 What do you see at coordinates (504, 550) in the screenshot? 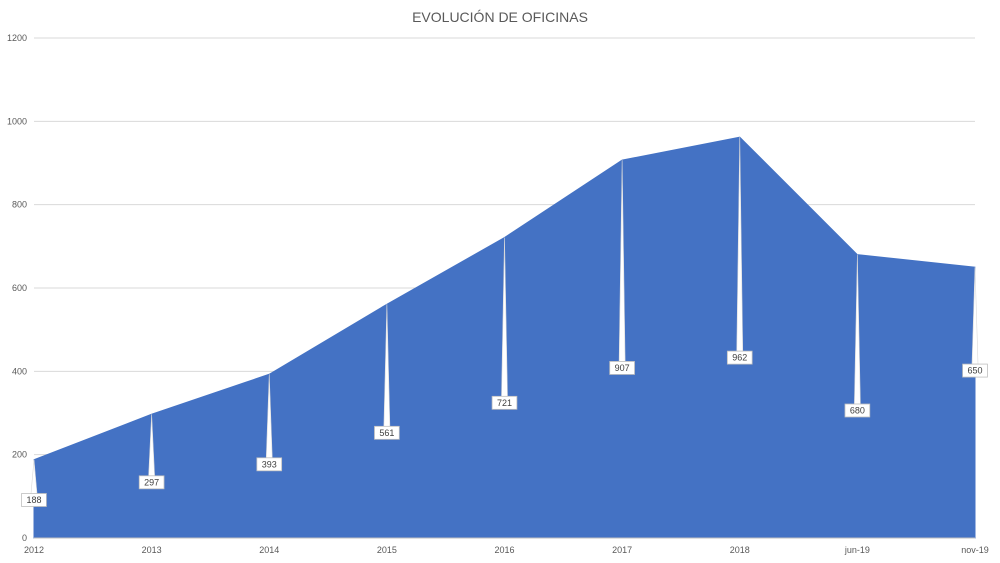
I see `x-tick-label: 2016` at bounding box center [504, 550].